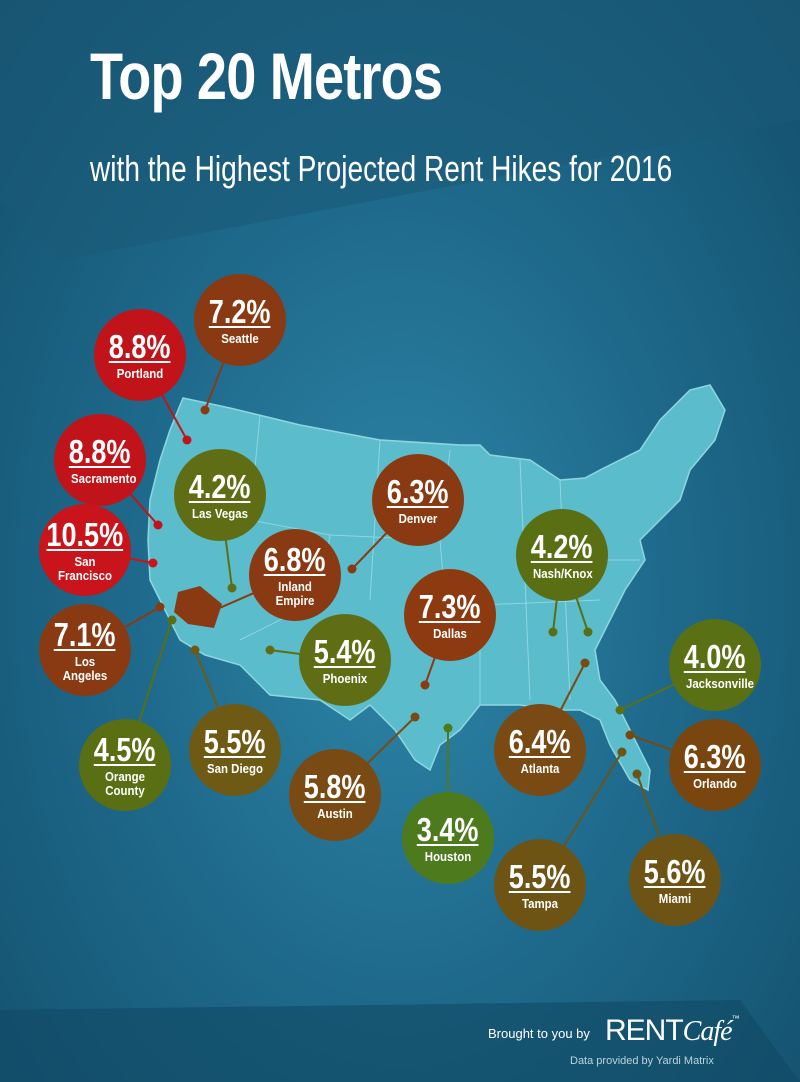 This screenshot has height=1082, width=800. What do you see at coordinates (295, 559) in the screenshot?
I see `rate: 6.8%` at bounding box center [295, 559].